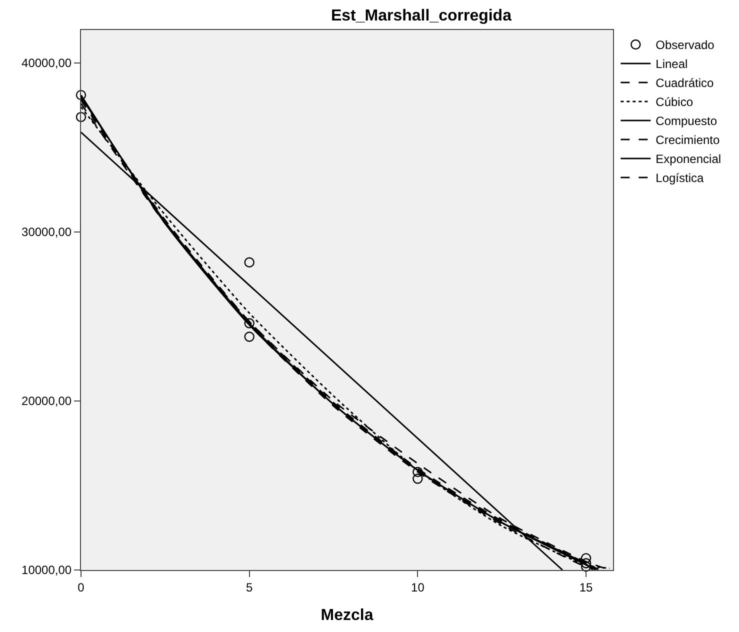  I want to click on legend-label: Logística, so click(680, 178).